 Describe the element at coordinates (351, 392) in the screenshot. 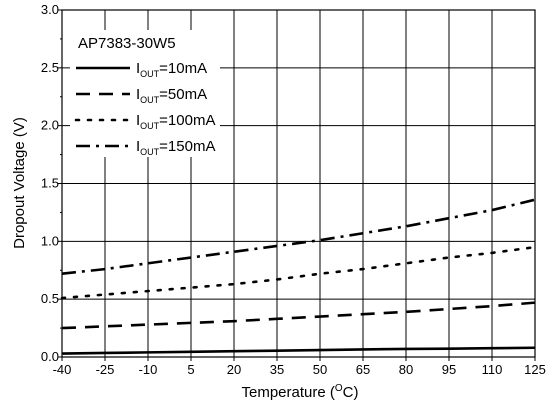

I see `x-axis-title-tail: C)` at that location.